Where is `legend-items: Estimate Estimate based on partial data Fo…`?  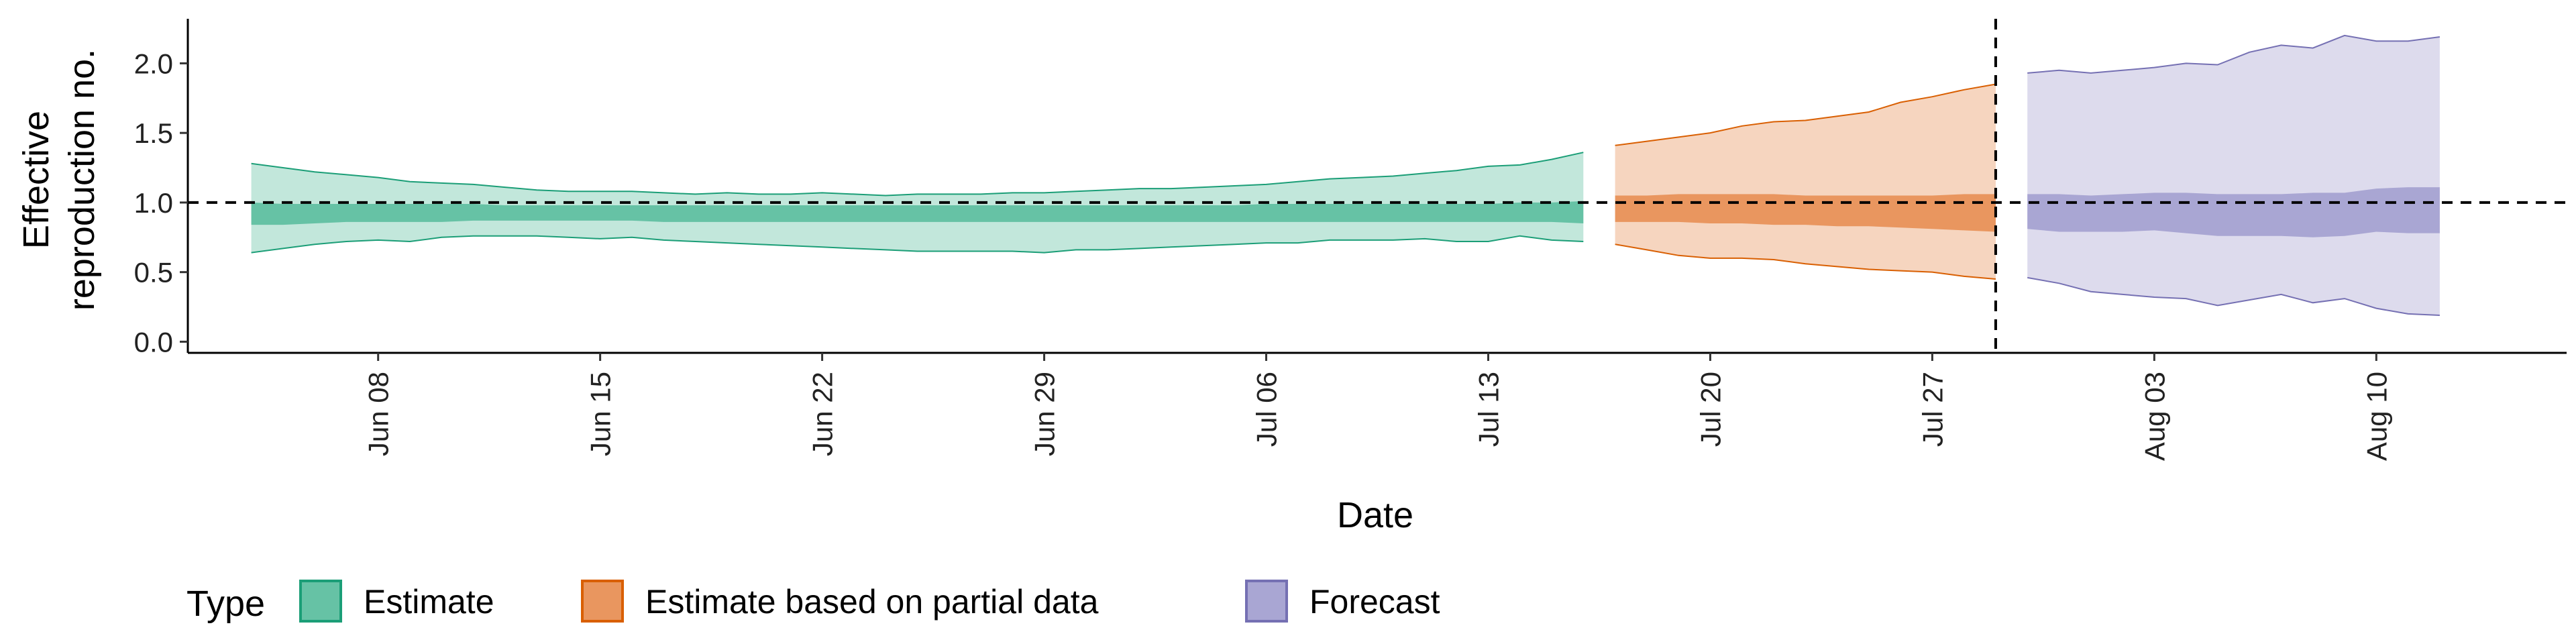
legend-items: Estimate Estimate based on partial data Fo… is located at coordinates (869, 601).